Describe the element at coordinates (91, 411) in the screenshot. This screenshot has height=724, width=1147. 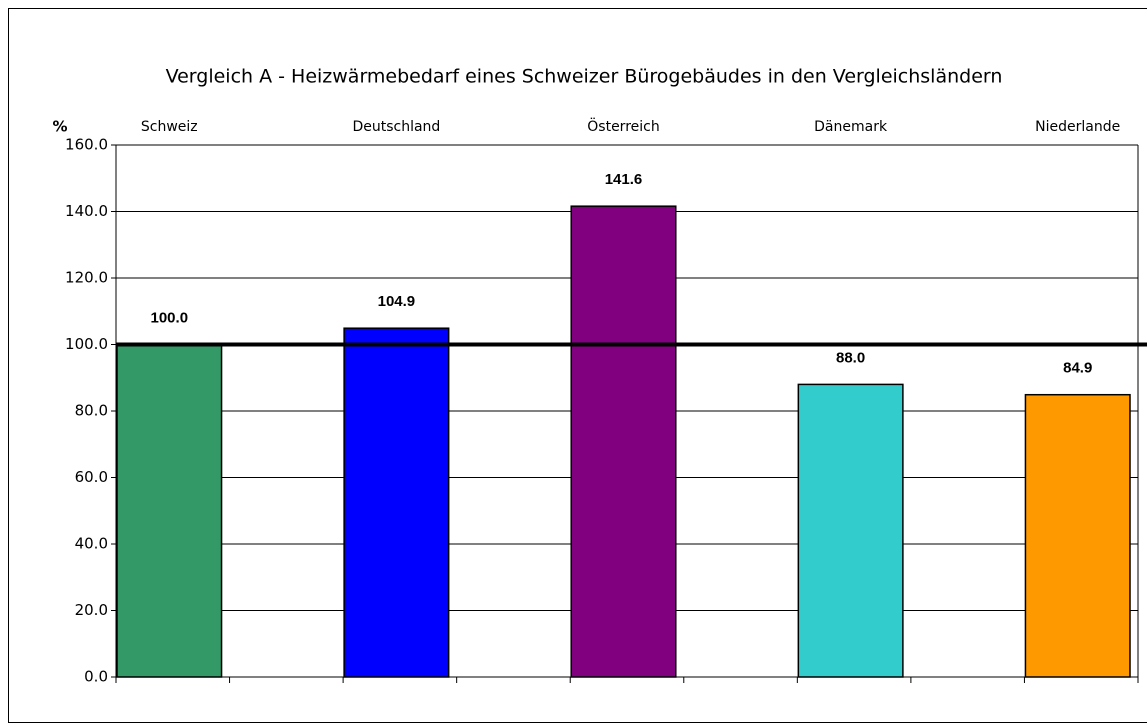
I see `y-tick-label: 80.0` at that location.